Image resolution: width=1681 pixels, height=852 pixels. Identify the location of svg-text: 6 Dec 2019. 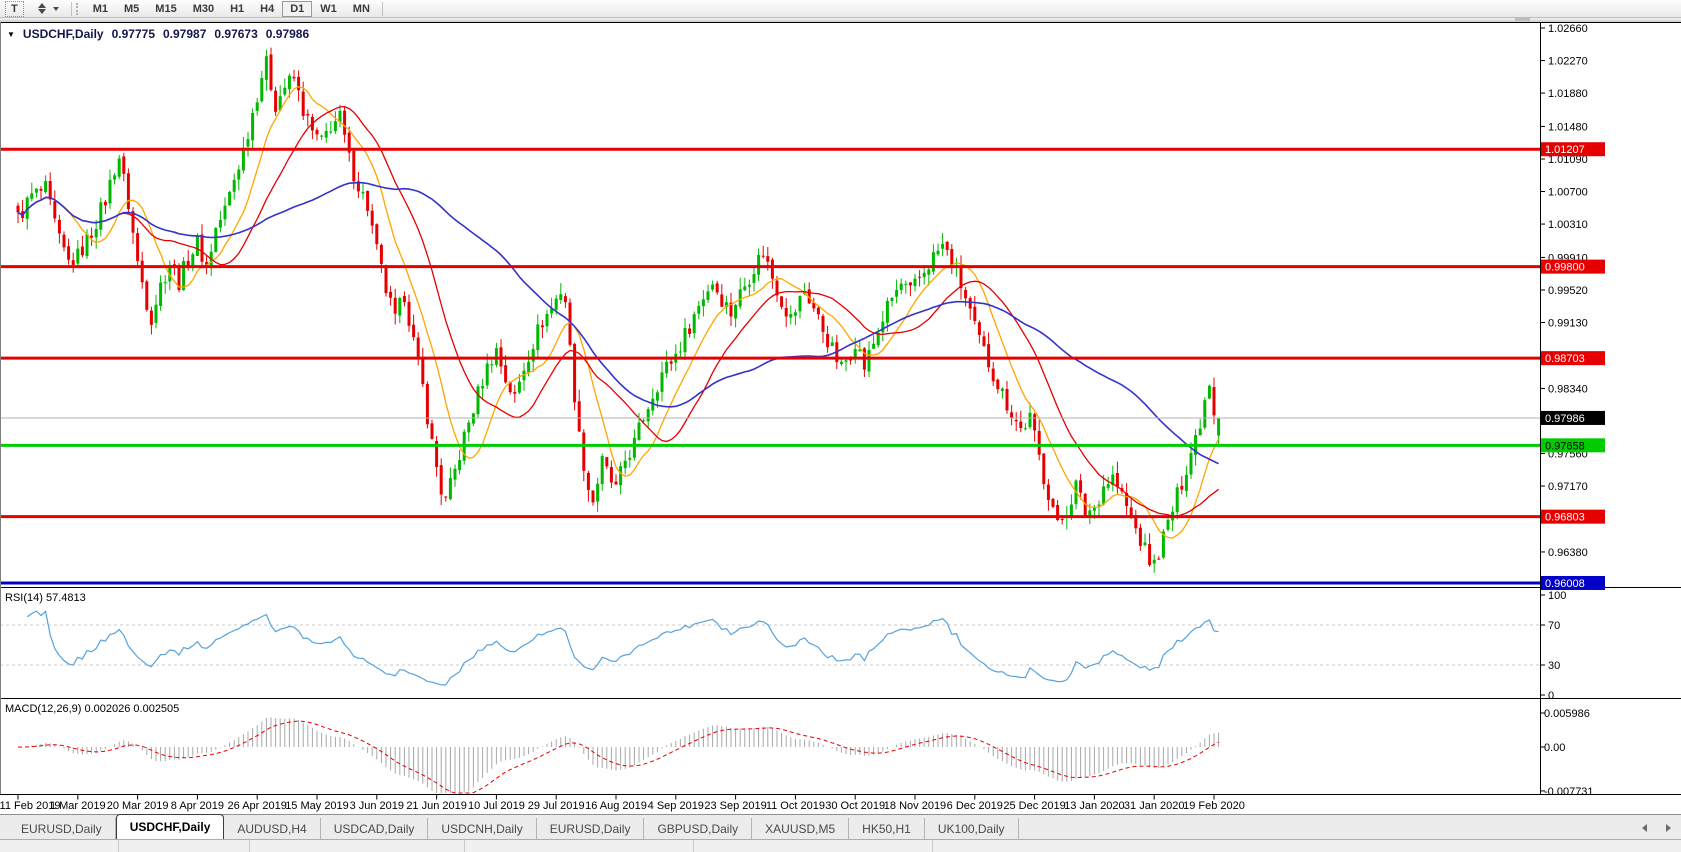
(975, 806).